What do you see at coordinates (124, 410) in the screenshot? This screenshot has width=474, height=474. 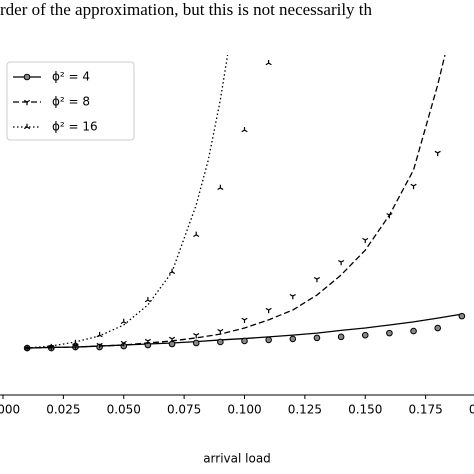 I see `x-tick-label: 0.050` at bounding box center [124, 410].